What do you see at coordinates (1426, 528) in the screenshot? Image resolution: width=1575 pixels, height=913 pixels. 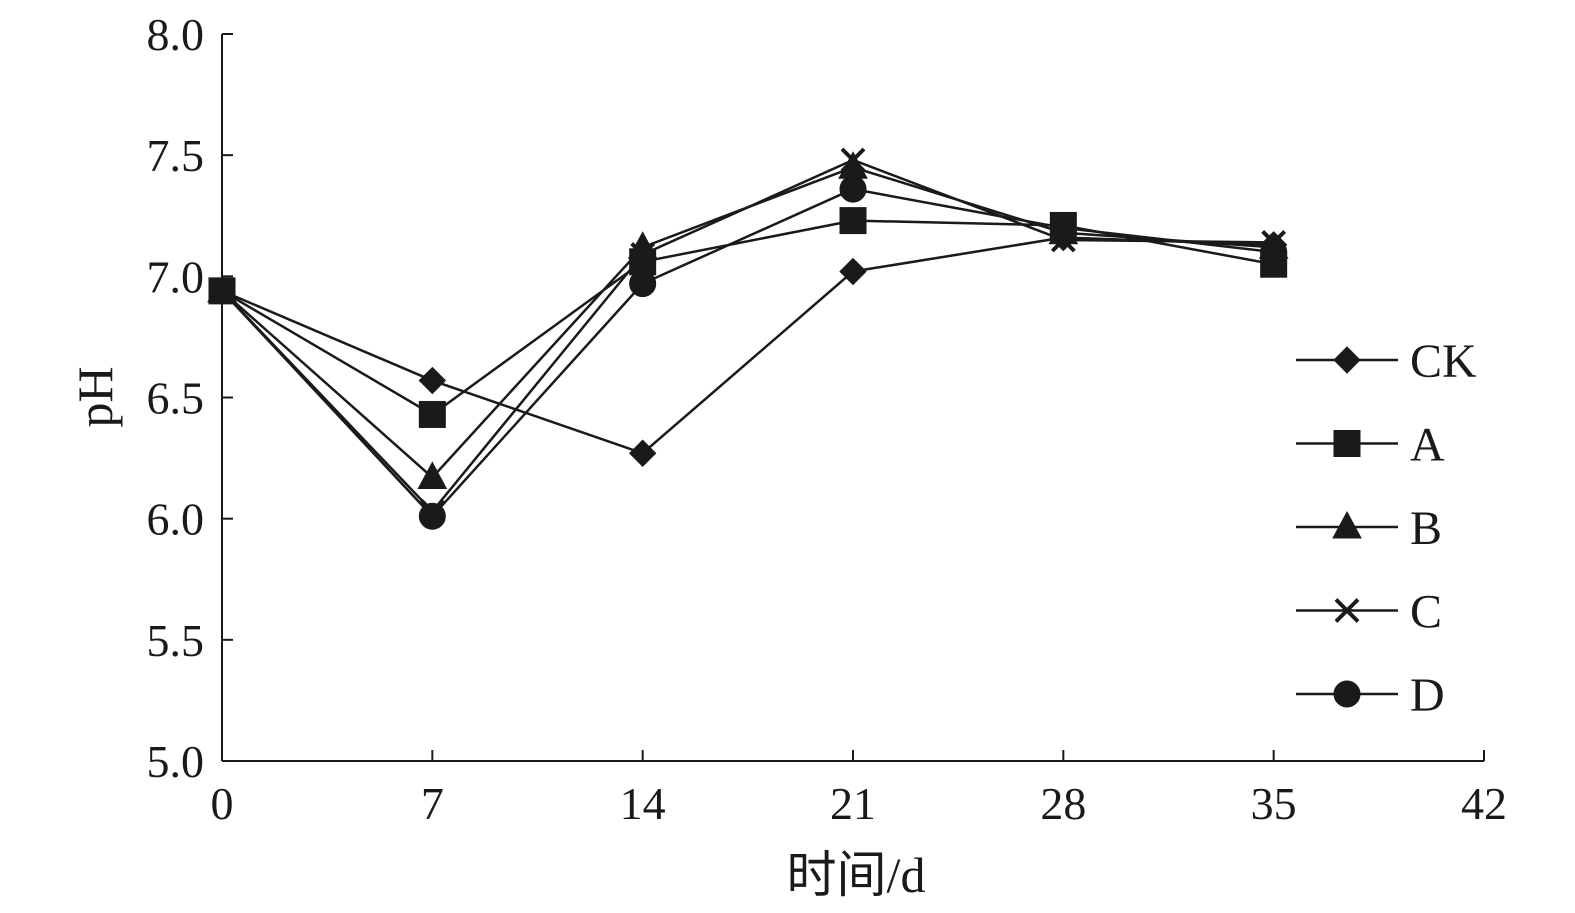 I see `legend-label-b: B` at bounding box center [1426, 528].